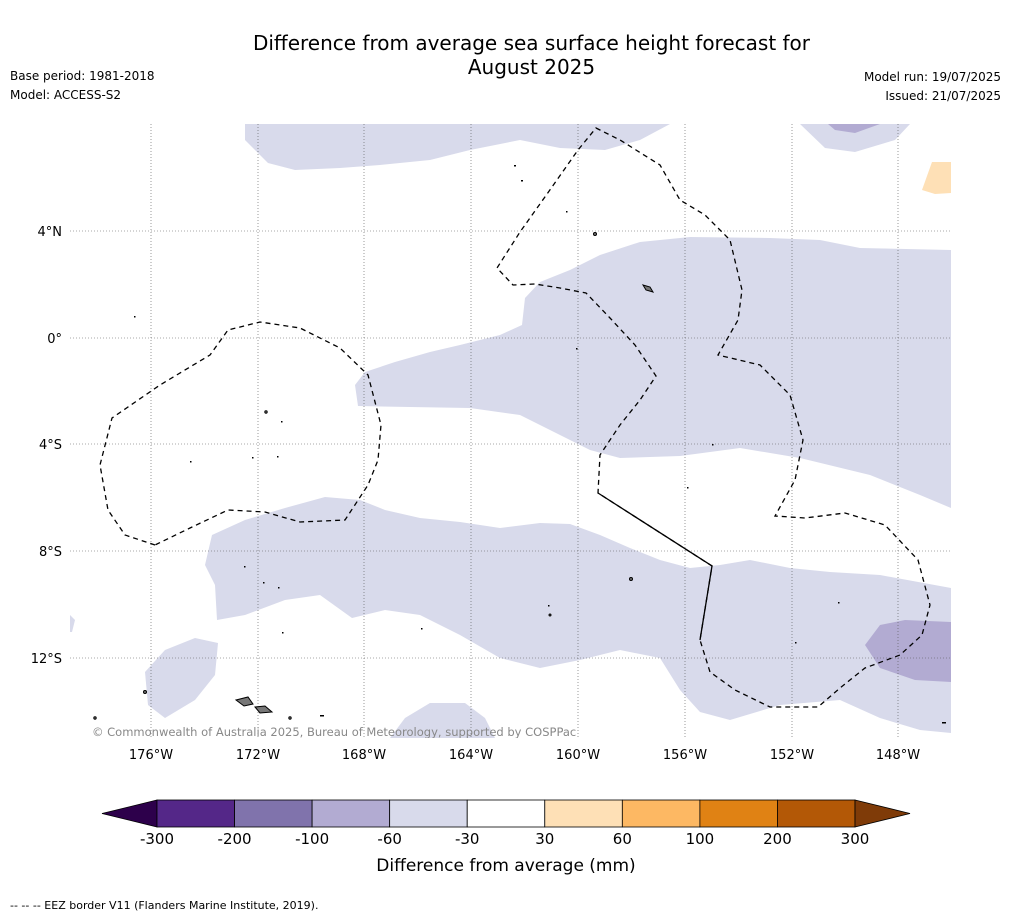  What do you see at coordinates (54, 339) in the screenshot?
I see `lat-label-0: 0°` at bounding box center [54, 339].